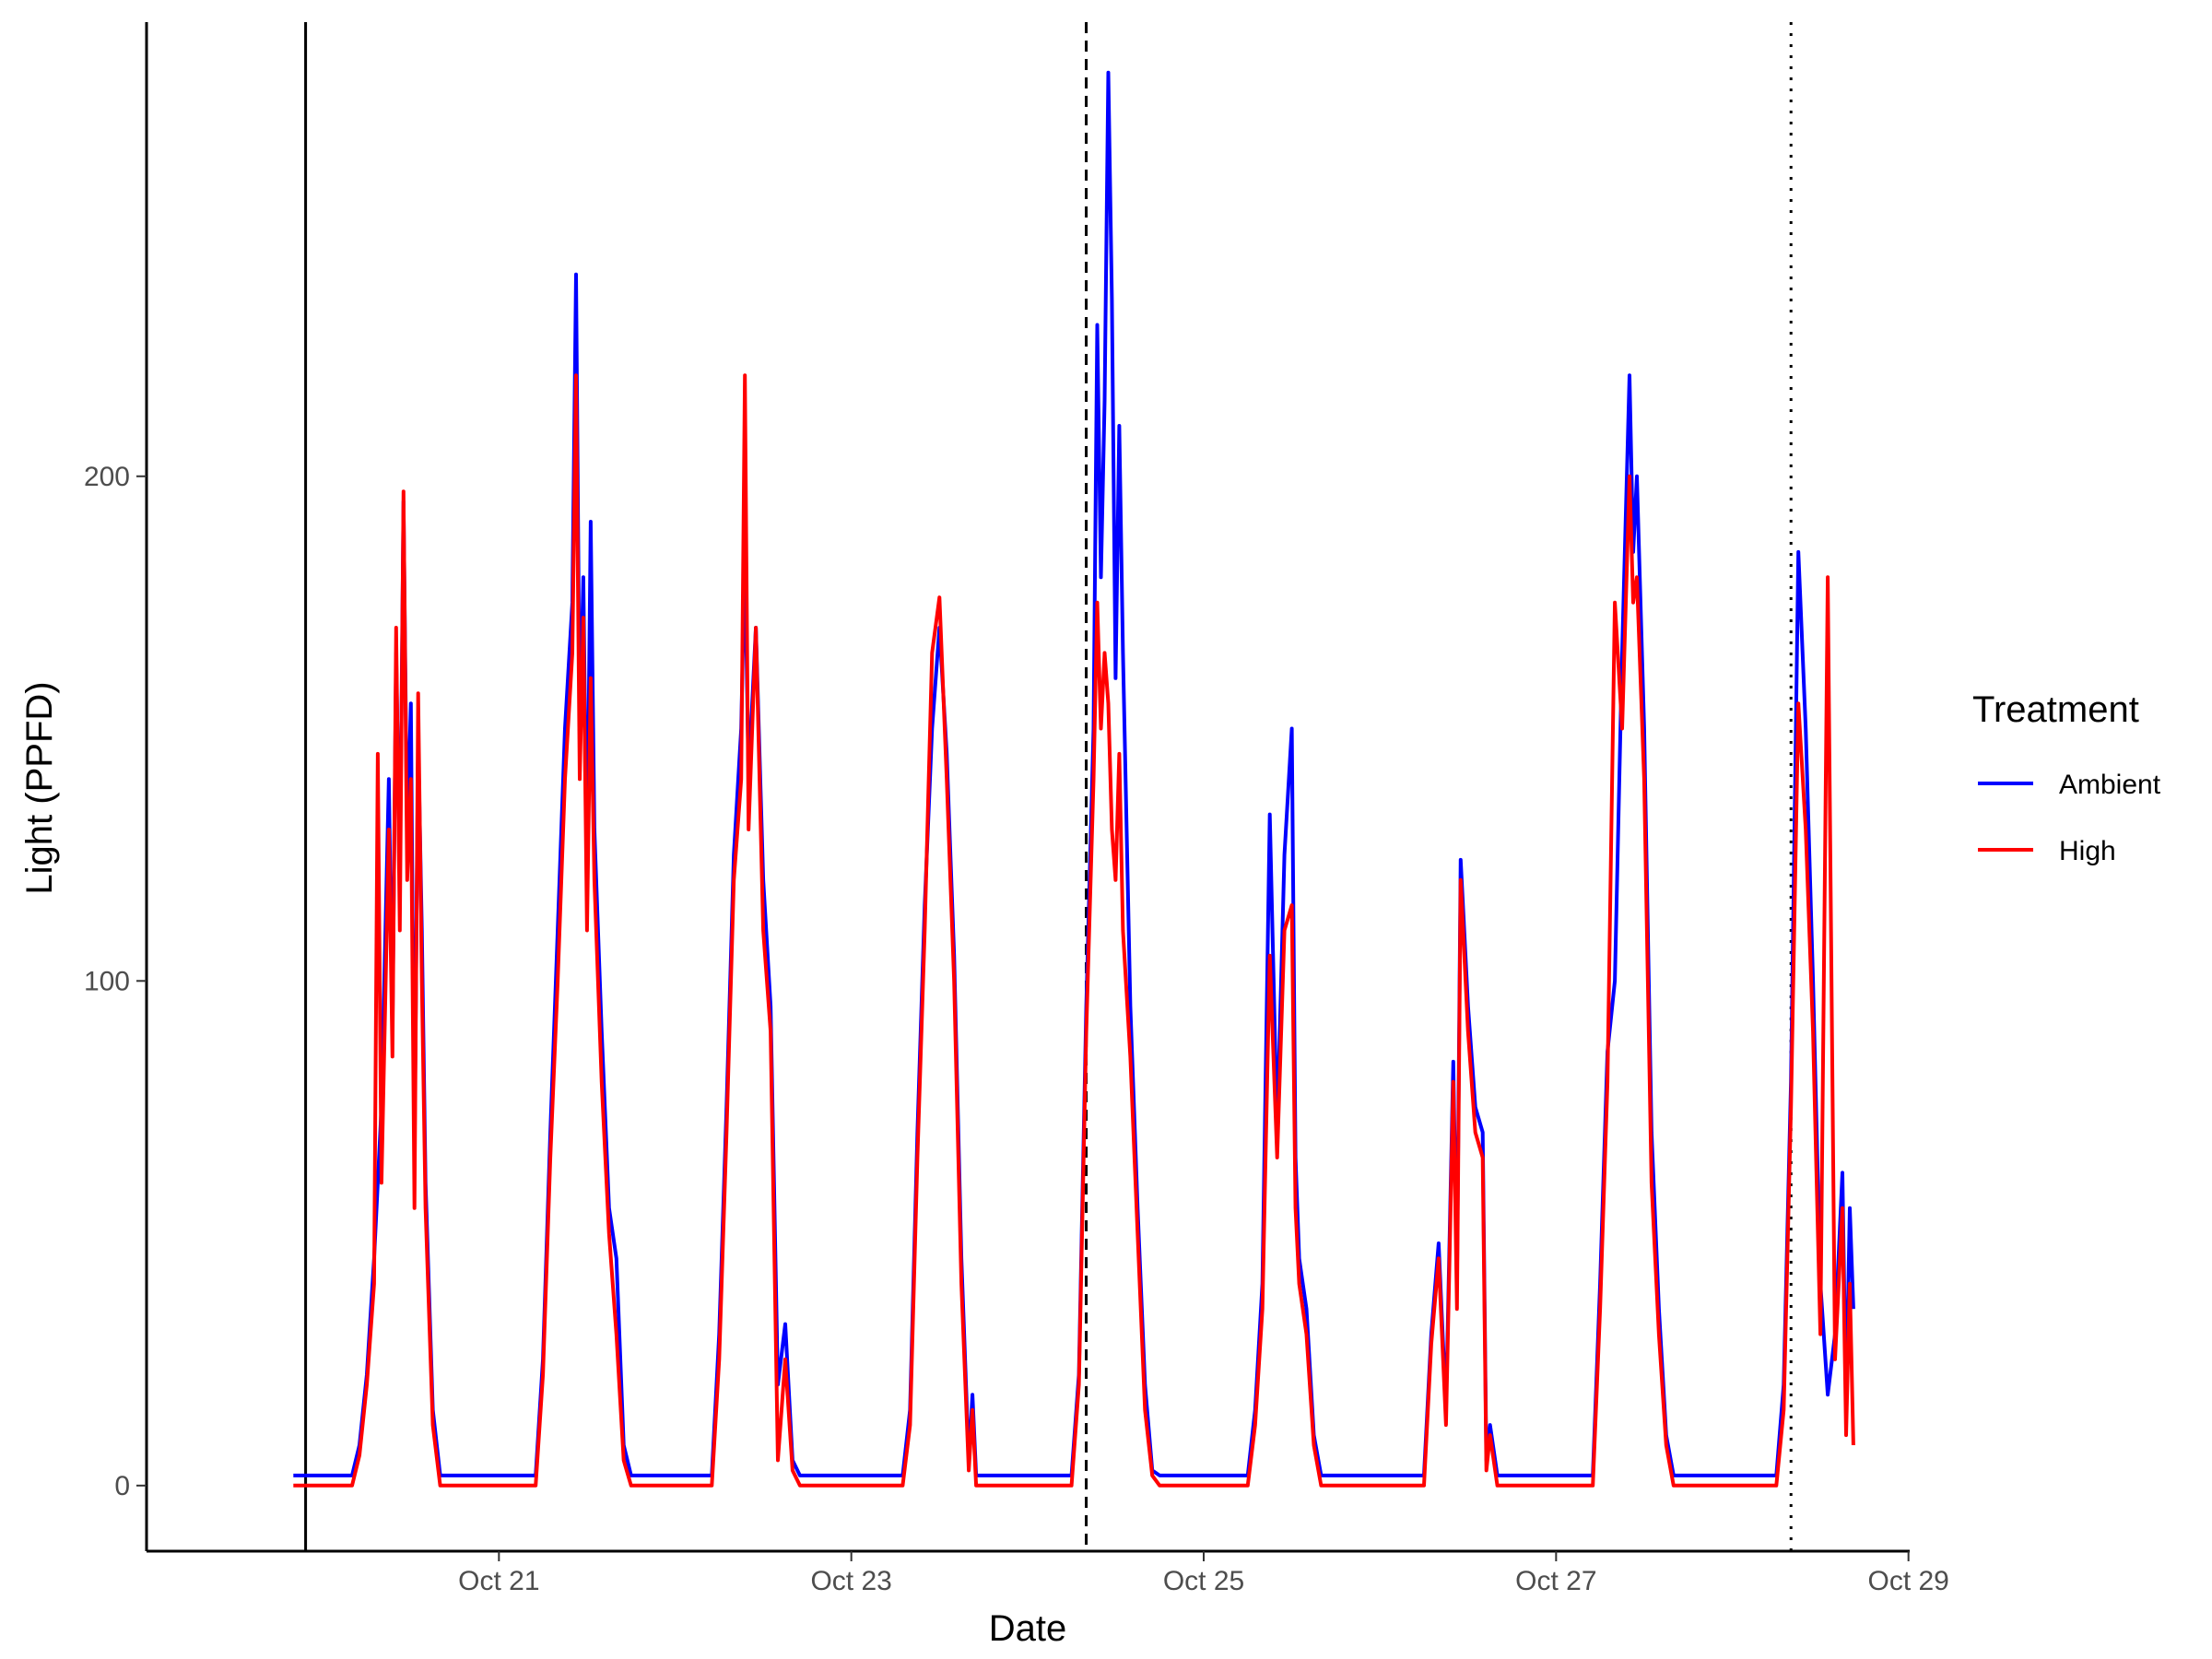  What do you see at coordinates (39, 787) in the screenshot?
I see `y-axis-title: Light (PPFD)` at bounding box center [39, 787].